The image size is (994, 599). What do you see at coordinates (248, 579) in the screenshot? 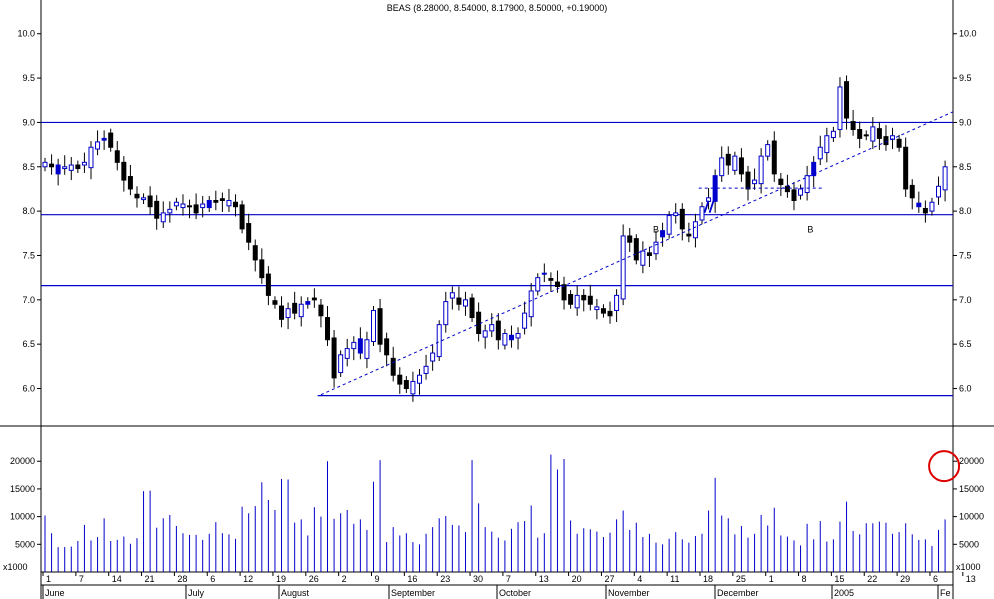
I see `date-tick-label: 12` at bounding box center [248, 579].